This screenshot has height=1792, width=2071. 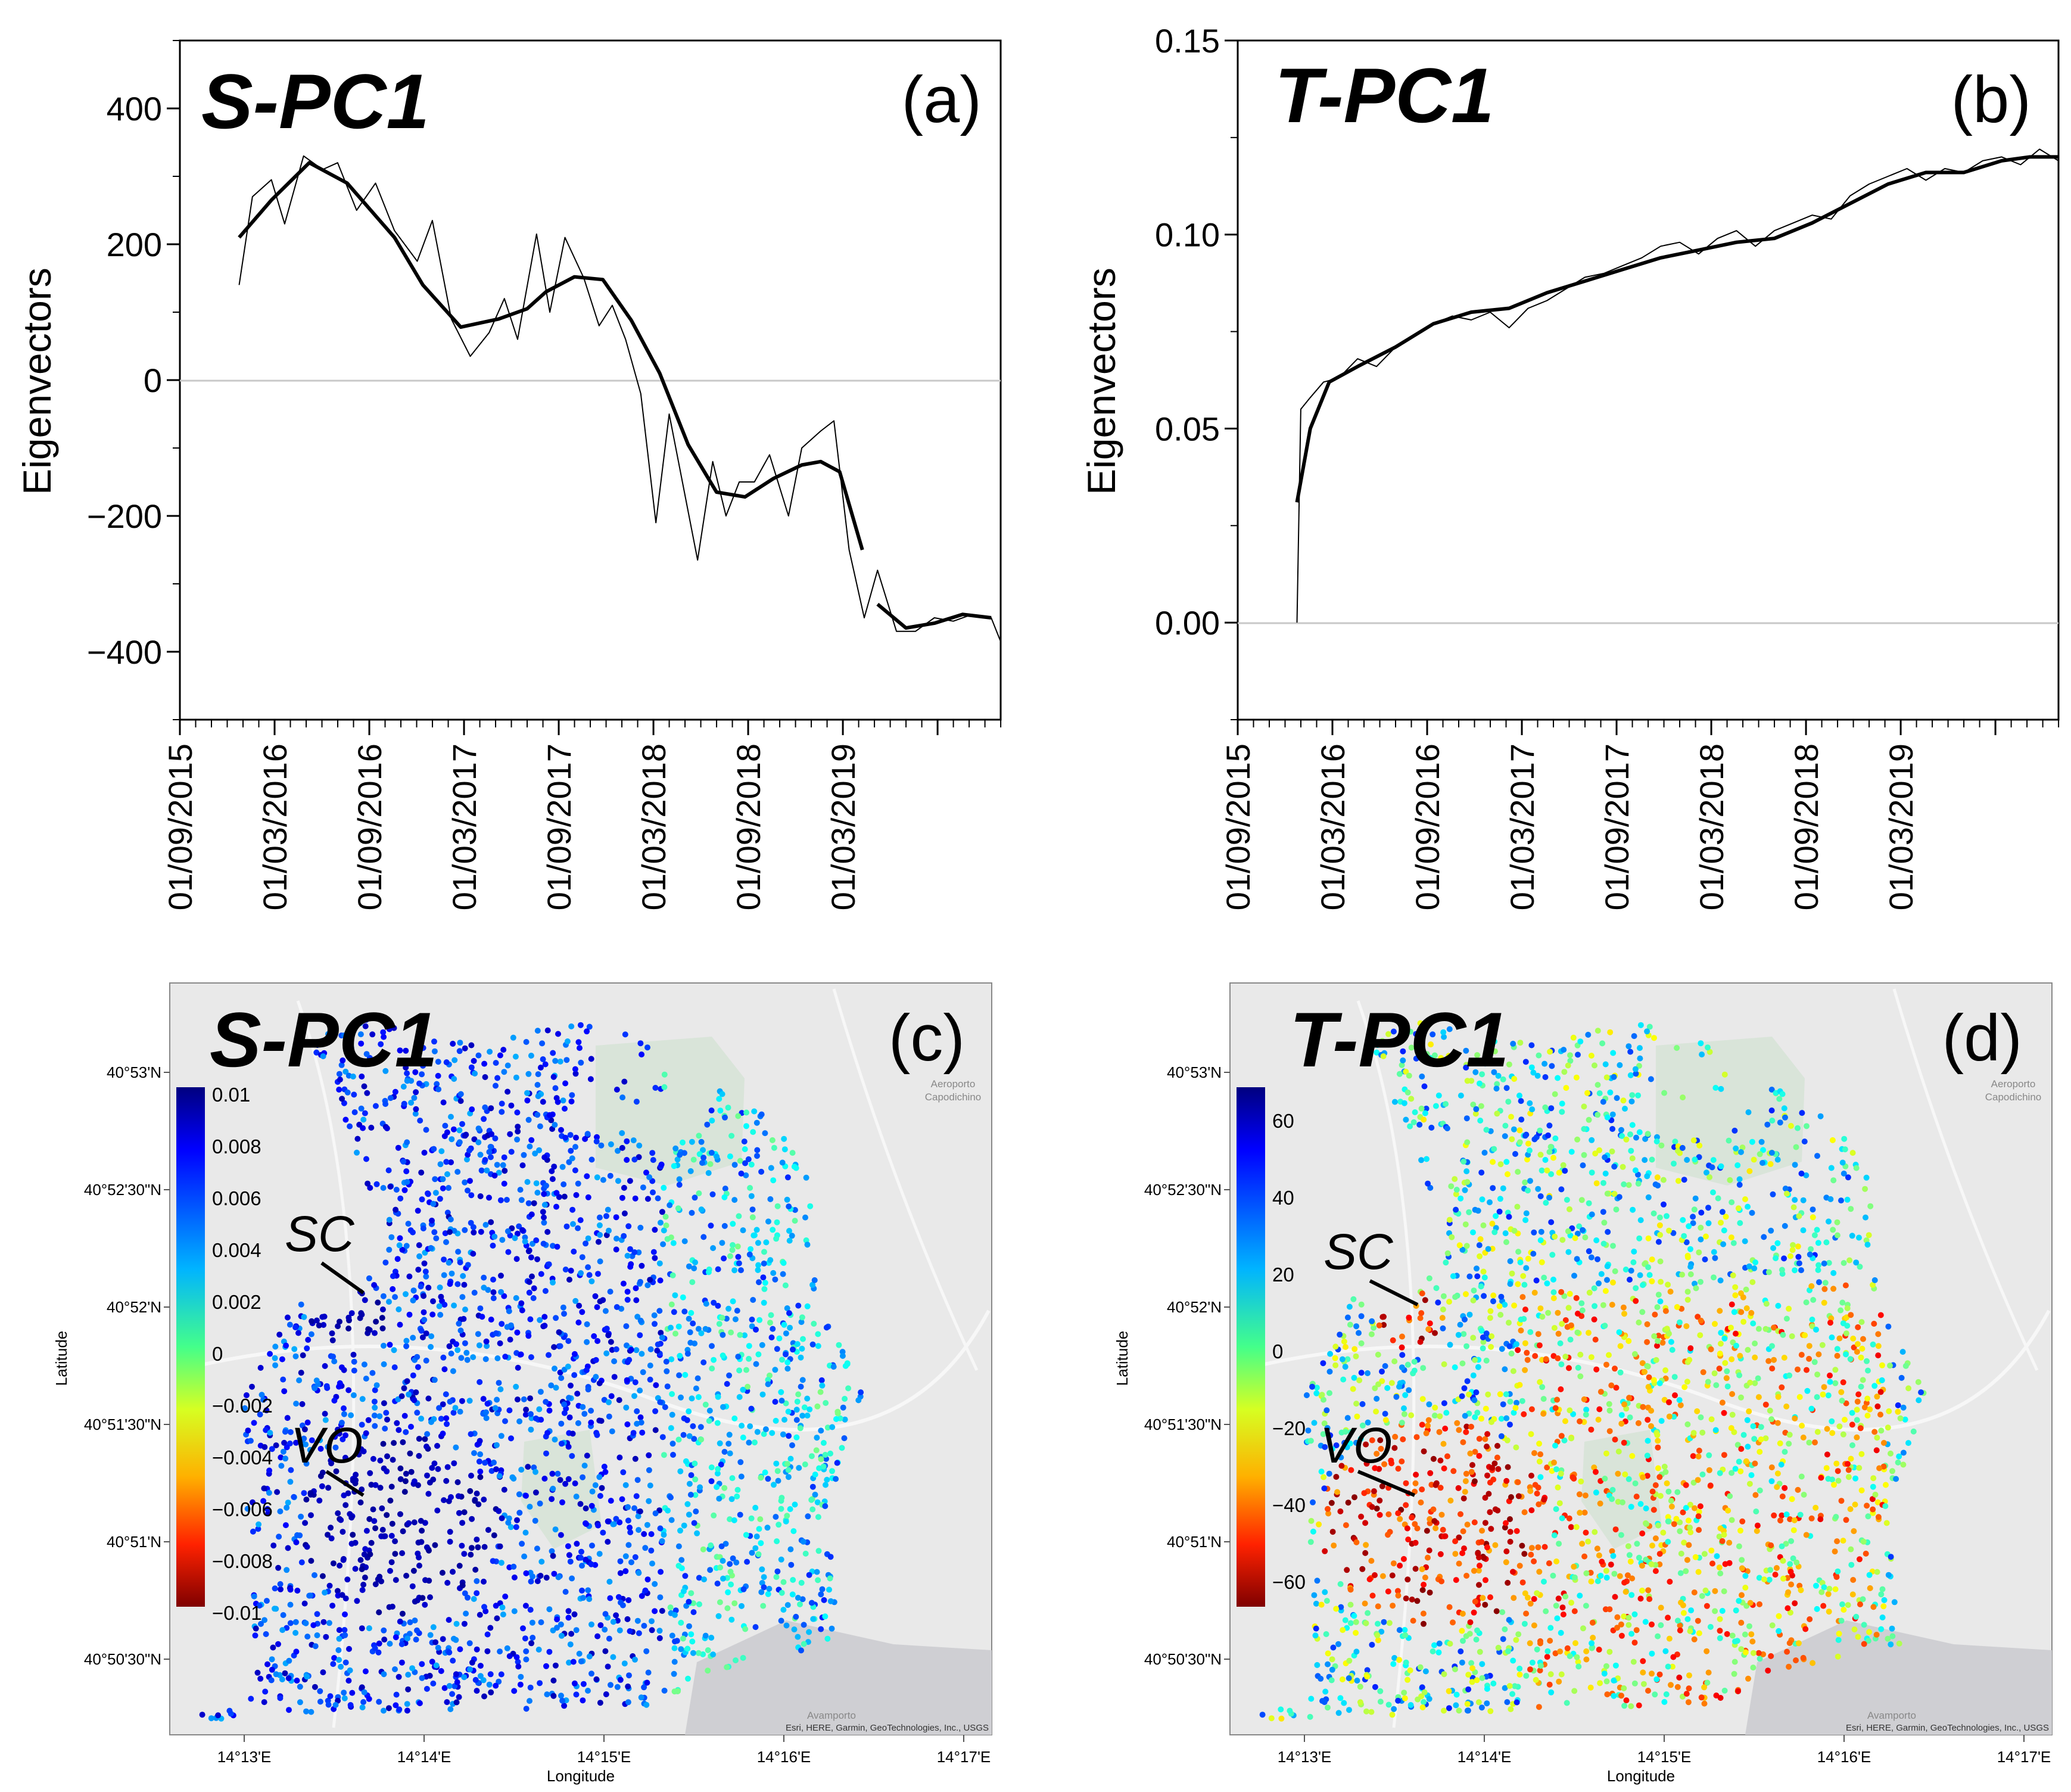 I want to click on lon-tick-label: 14°17'E, so click(x=964, y=1757).